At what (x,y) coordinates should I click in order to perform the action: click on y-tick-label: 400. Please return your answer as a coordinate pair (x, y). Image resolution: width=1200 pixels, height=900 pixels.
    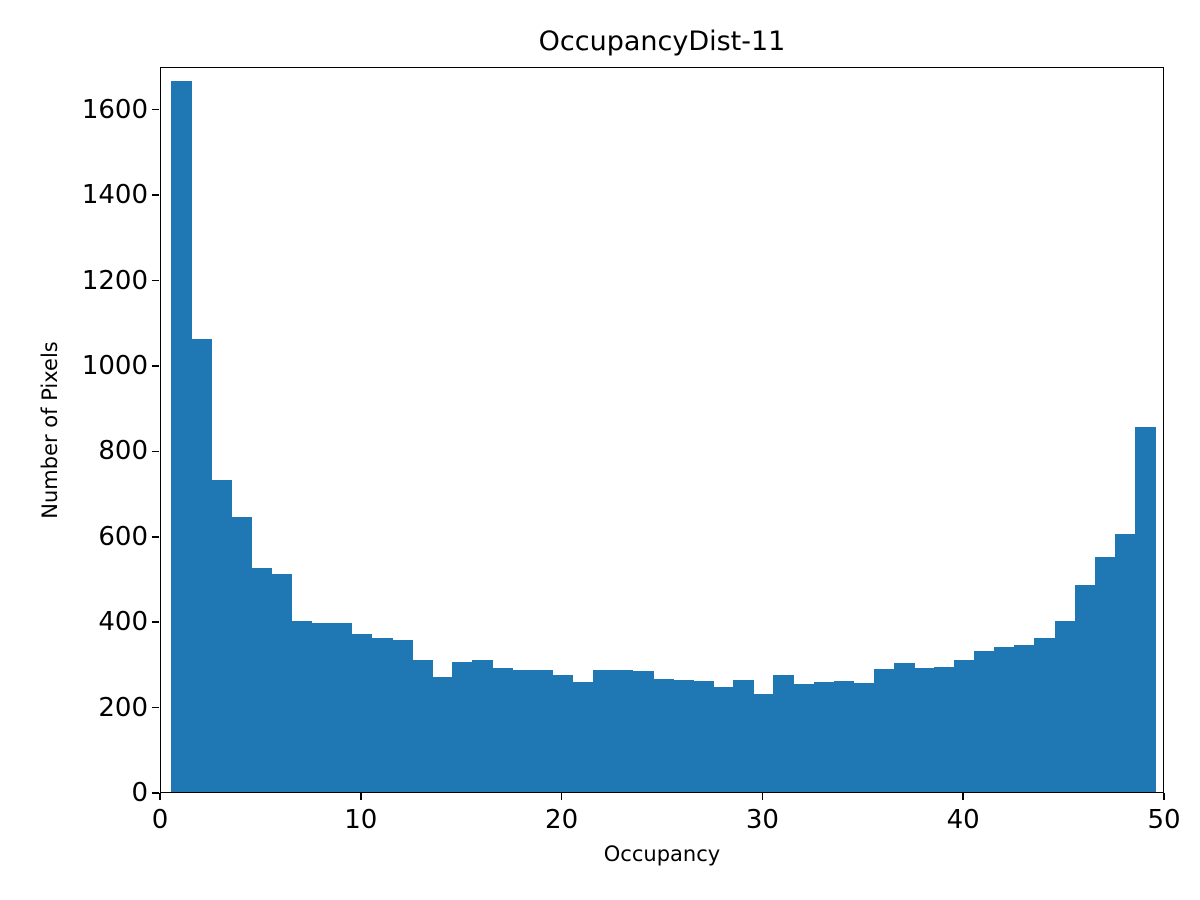
    Looking at the image, I should click on (123, 622).